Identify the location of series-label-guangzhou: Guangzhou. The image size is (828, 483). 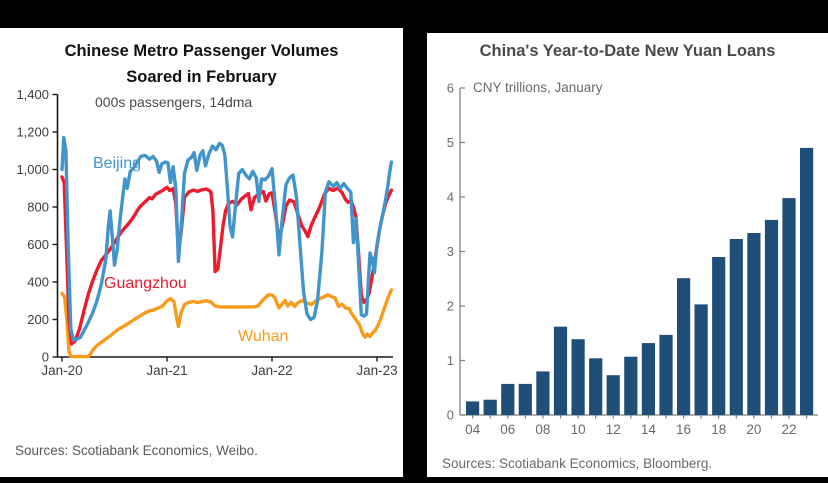
(145, 283).